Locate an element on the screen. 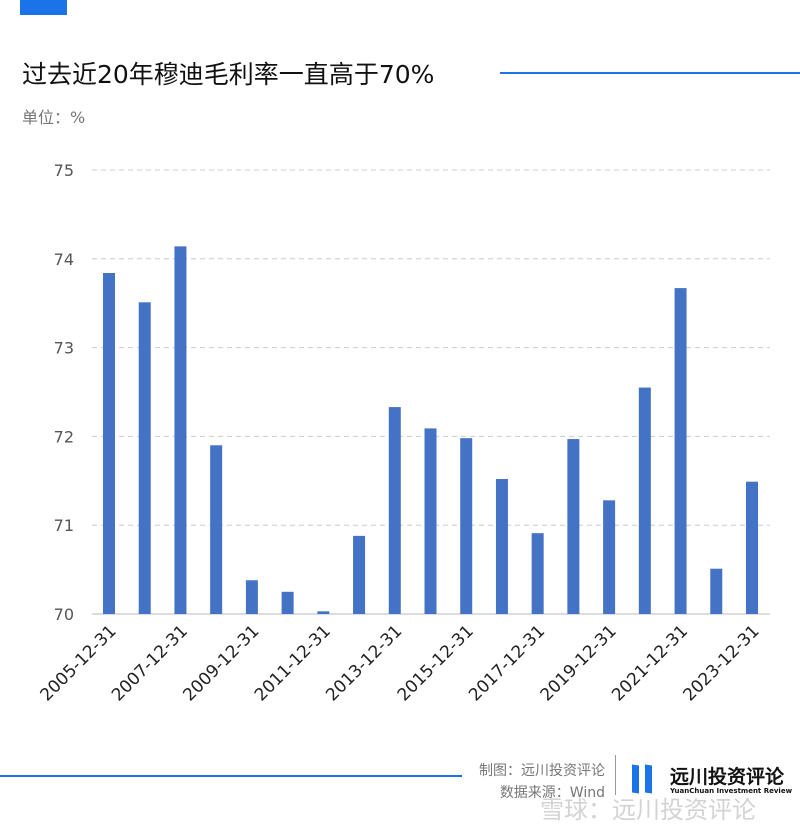  x-tick-label: 2017-12-31 is located at coordinates (507, 663).